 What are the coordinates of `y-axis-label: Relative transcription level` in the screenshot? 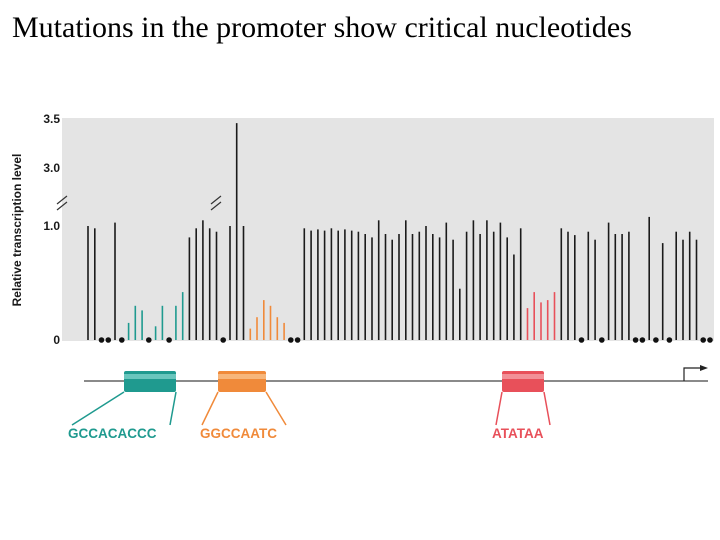 It's located at (17, 230).